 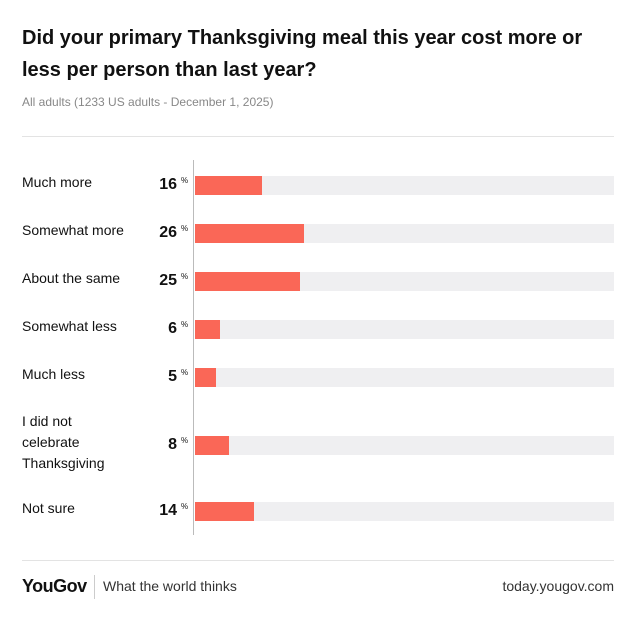 What do you see at coordinates (170, 586) in the screenshot?
I see `tagline: What the world thinks` at bounding box center [170, 586].